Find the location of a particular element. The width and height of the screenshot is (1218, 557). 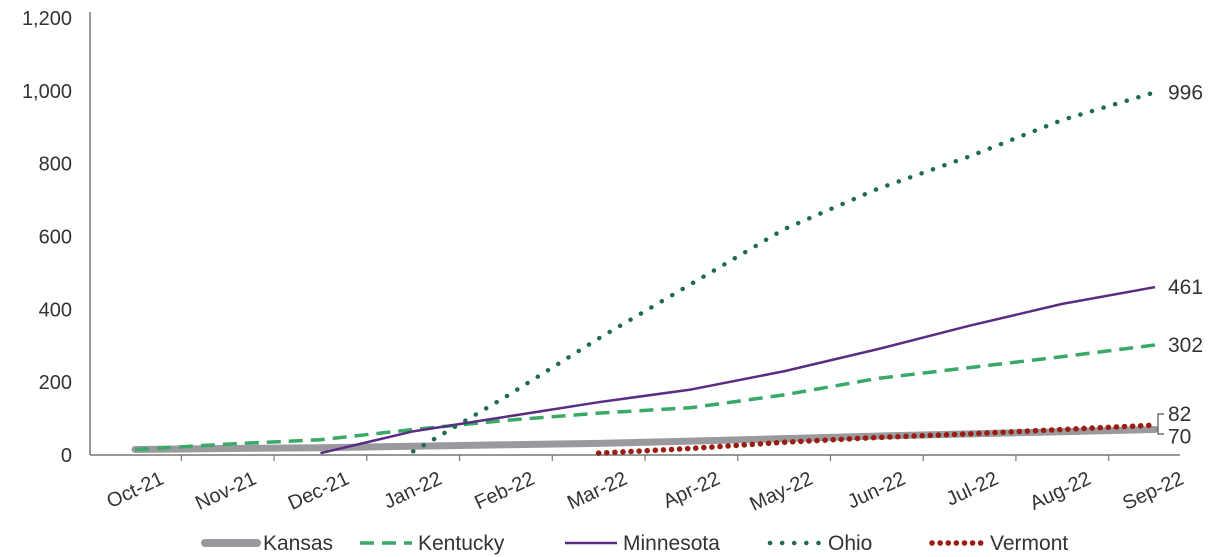

end-label-vermont: 82 is located at coordinates (1179, 414).